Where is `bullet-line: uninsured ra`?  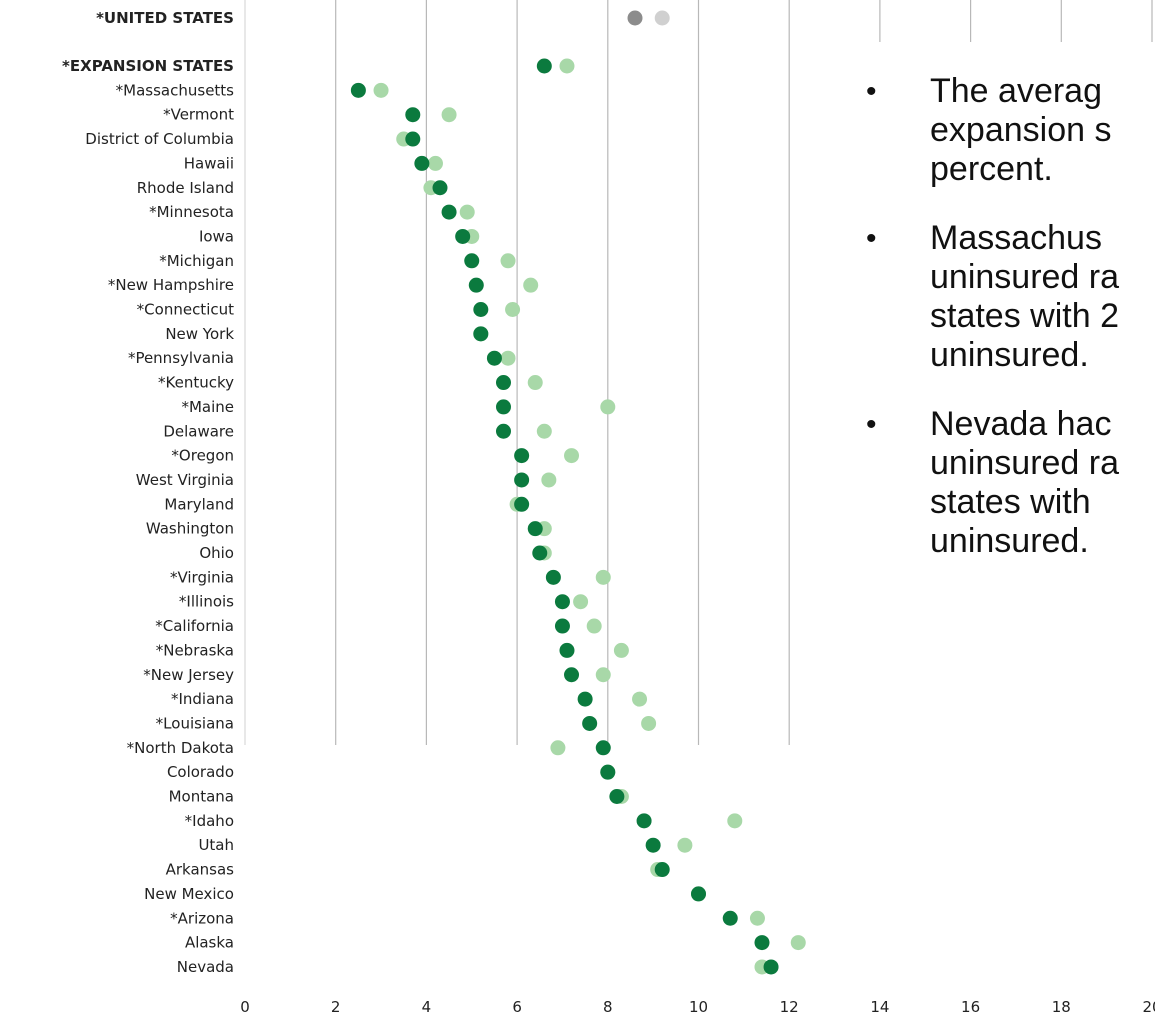
bullet-line: uninsured ra is located at coordinates (1025, 463).